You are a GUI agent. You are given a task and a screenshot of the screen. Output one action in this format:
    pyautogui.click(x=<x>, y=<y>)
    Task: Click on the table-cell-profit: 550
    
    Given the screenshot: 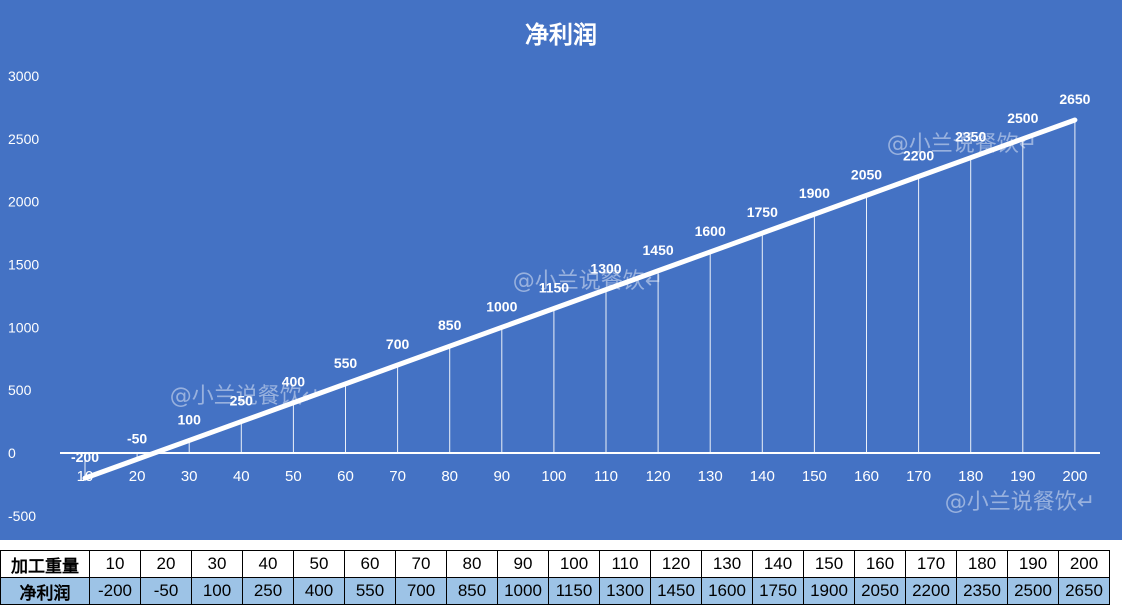 What is the action you would take?
    pyautogui.click(x=370, y=591)
    